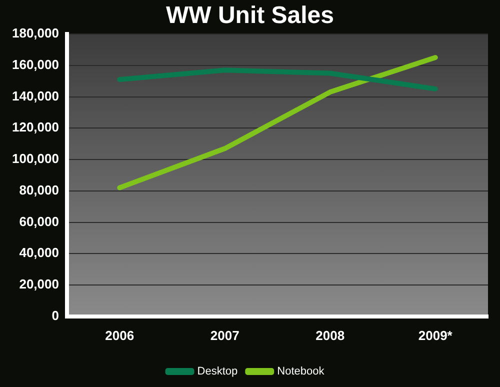 This screenshot has height=387, width=500. I want to click on y-tick-label: 120,000, so click(35, 127).